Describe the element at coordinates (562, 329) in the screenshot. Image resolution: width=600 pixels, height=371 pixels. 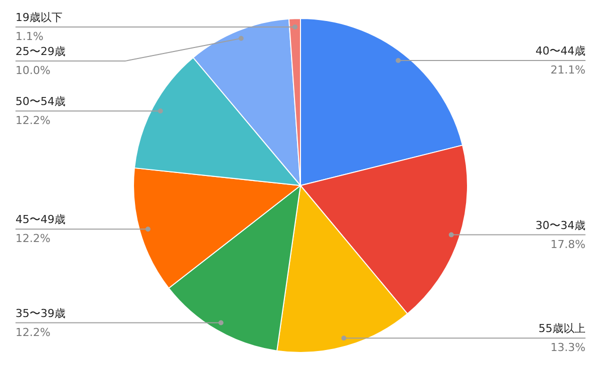
I see `slice-label: 55歳以上` at that location.